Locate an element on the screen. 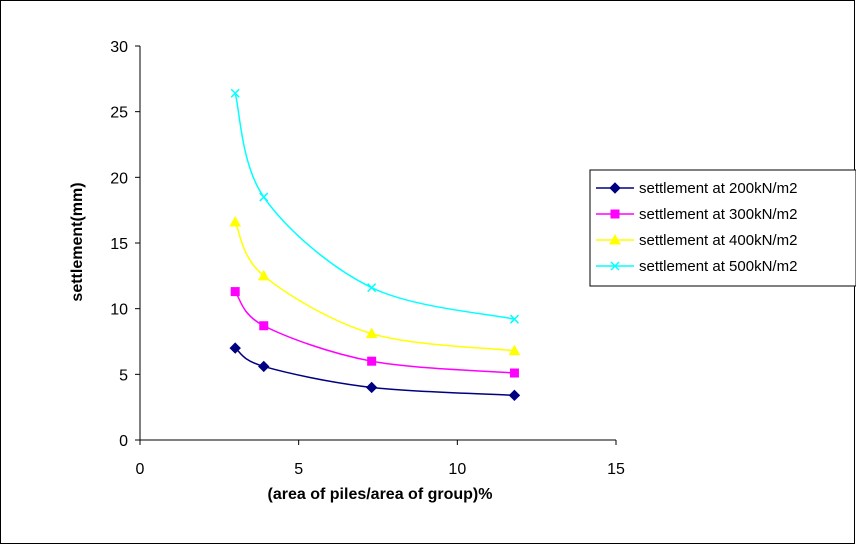 The image size is (856, 545). x-tick-label: 10 is located at coordinates (457, 469).